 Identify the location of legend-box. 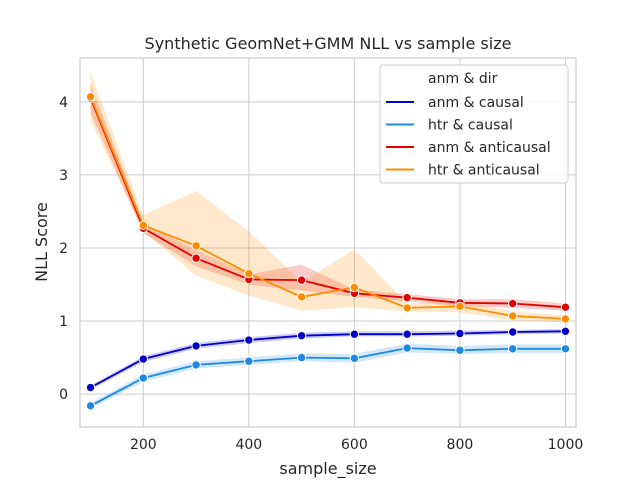
(474, 124).